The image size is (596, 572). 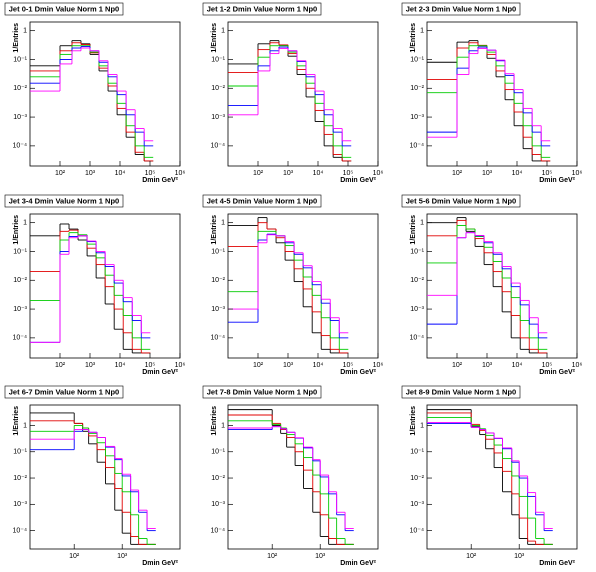 I want to click on chart-title: Jet 1-2 Dmin Value Norm 1 Np0, so click(x=262, y=8).